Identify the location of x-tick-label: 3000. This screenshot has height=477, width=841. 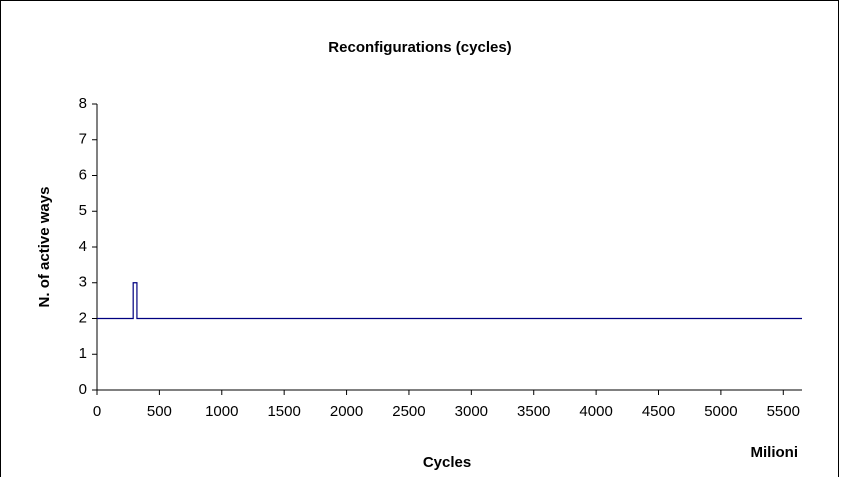
(471, 411).